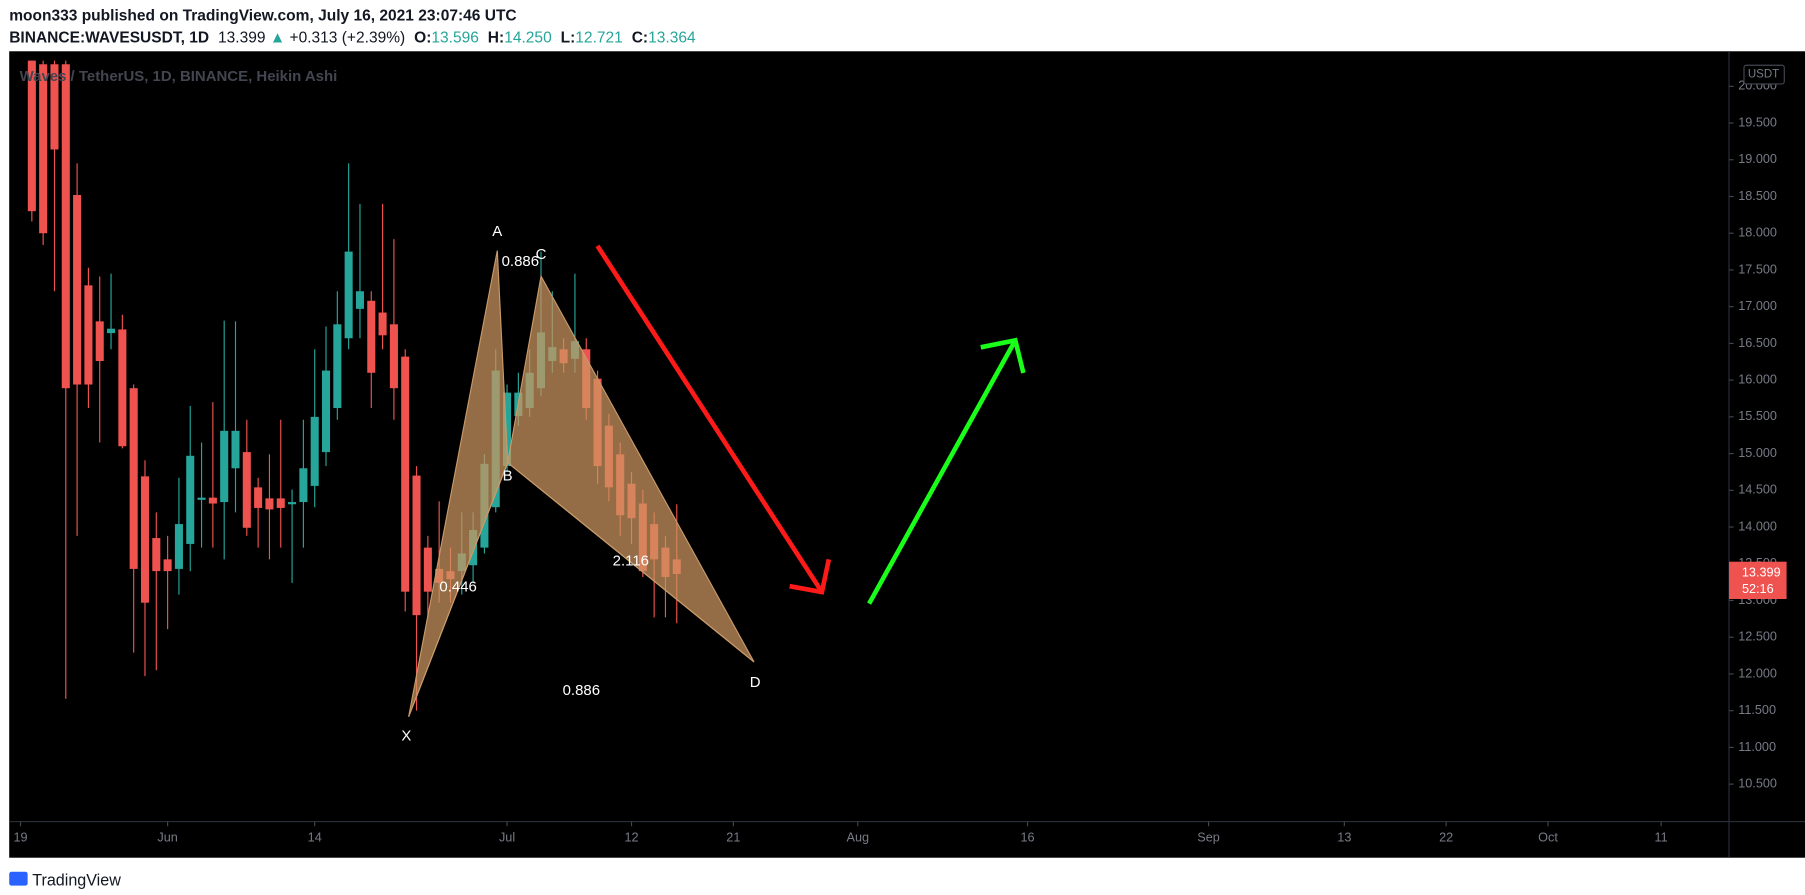  Describe the element at coordinates (1757, 709) in the screenshot. I see `y-tick-label: 11.500` at that location.